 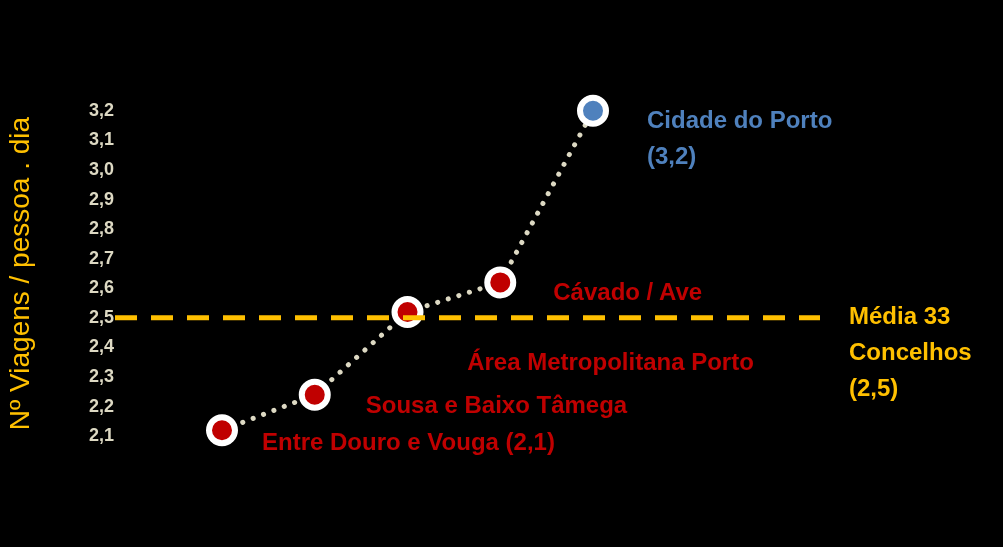 I want to click on y-axis-title: Nº Viagens / pessoa . dia, so click(x=19, y=273).